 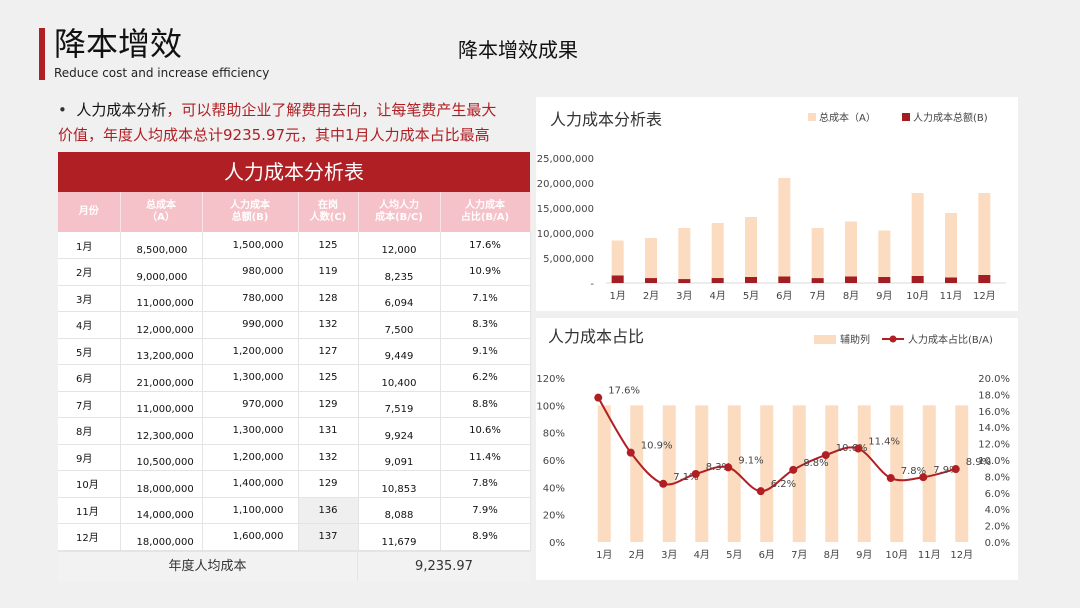 I want to click on table-header-cell: 在岗 人数(C), so click(x=328, y=212).